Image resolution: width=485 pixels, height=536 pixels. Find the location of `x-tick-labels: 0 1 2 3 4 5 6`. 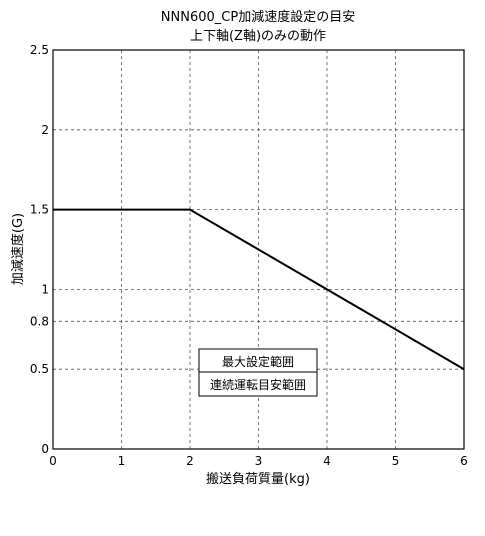

x-tick-labels: 0 1 2 3 4 5 6 is located at coordinates (258, 461).